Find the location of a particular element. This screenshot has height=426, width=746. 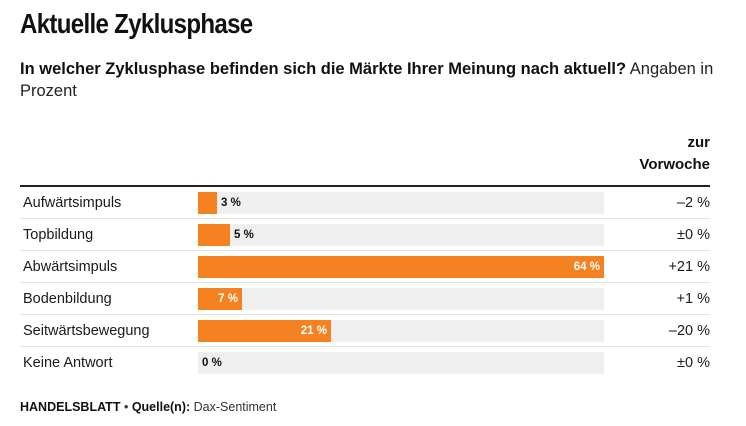

chart-footer: HANDELSBLATT • Quelle(n): Dax-Sentiment is located at coordinates (148, 407).